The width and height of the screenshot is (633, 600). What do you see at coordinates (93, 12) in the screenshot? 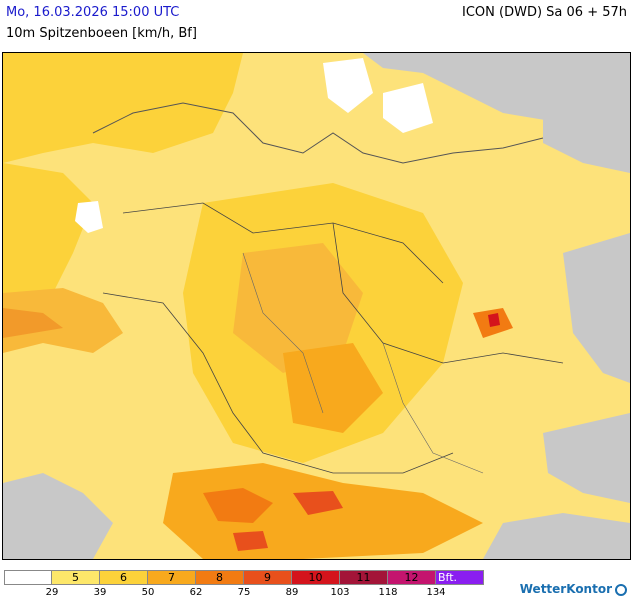
I see `forecast-datetime: Mo, 16.03.2026 15:00 UTC` at bounding box center [93, 12].